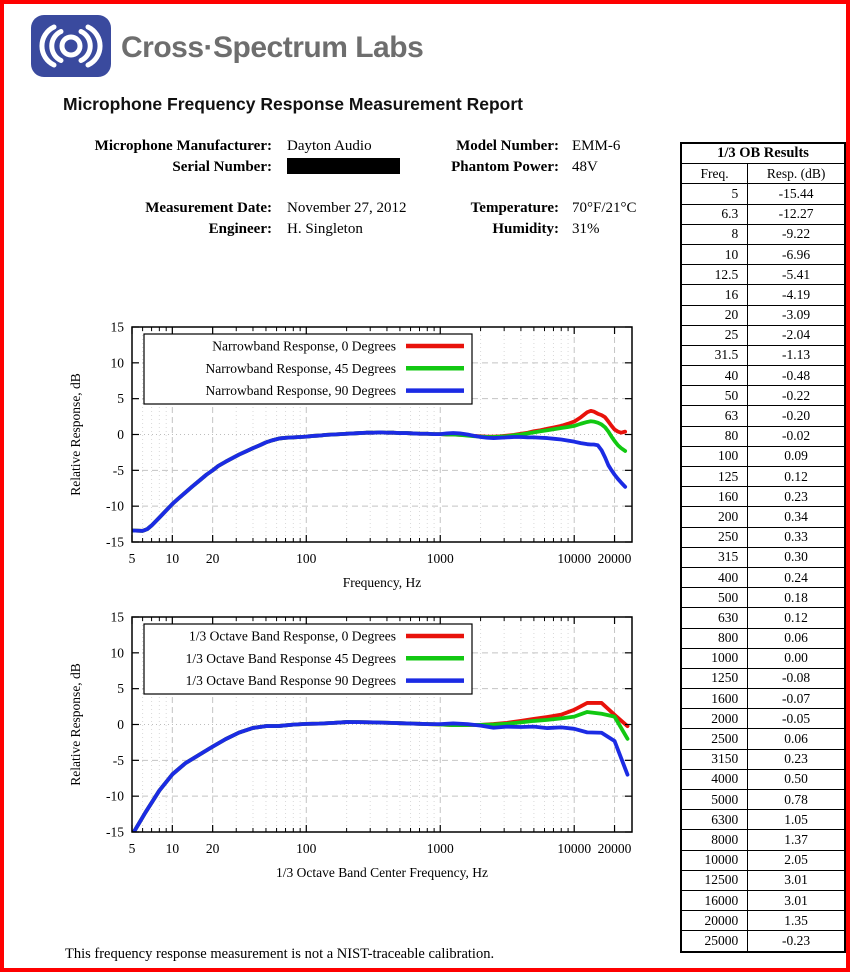 The height and width of the screenshot is (972, 850). What do you see at coordinates (714, 254) in the screenshot?
I see `freq-cell: 10` at bounding box center [714, 254].